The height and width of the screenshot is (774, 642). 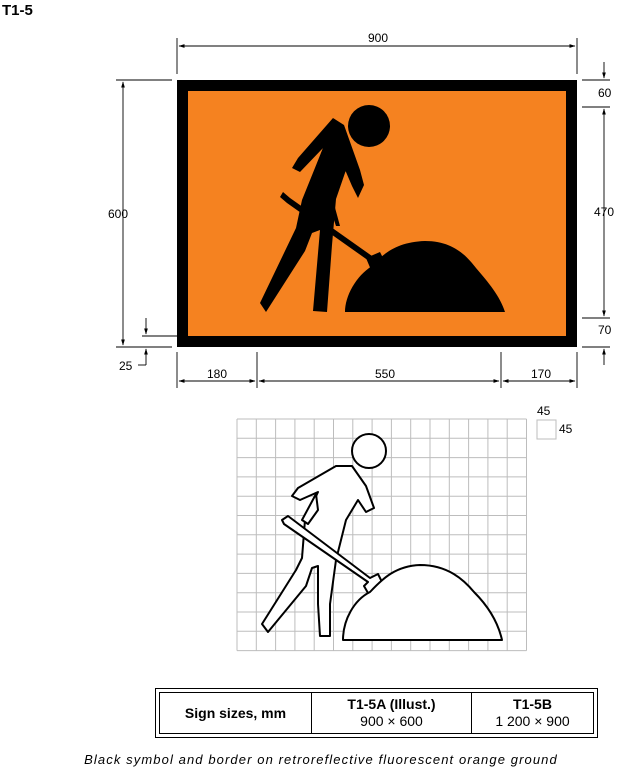 What do you see at coordinates (126, 366) in the screenshot?
I see `dim-label-left-bottom: 25` at bounding box center [126, 366].